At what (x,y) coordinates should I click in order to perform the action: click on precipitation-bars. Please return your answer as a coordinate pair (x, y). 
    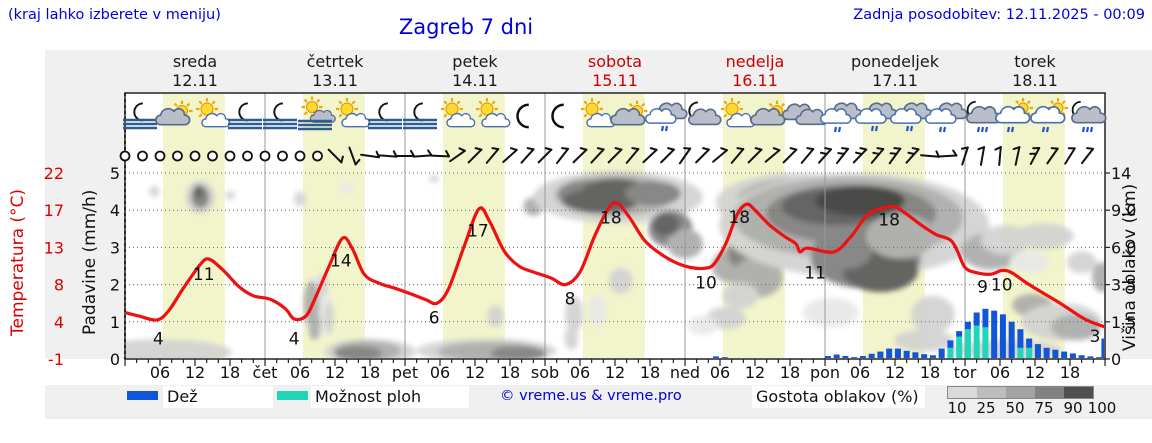
    Looking at the image, I should click on (908, 333).